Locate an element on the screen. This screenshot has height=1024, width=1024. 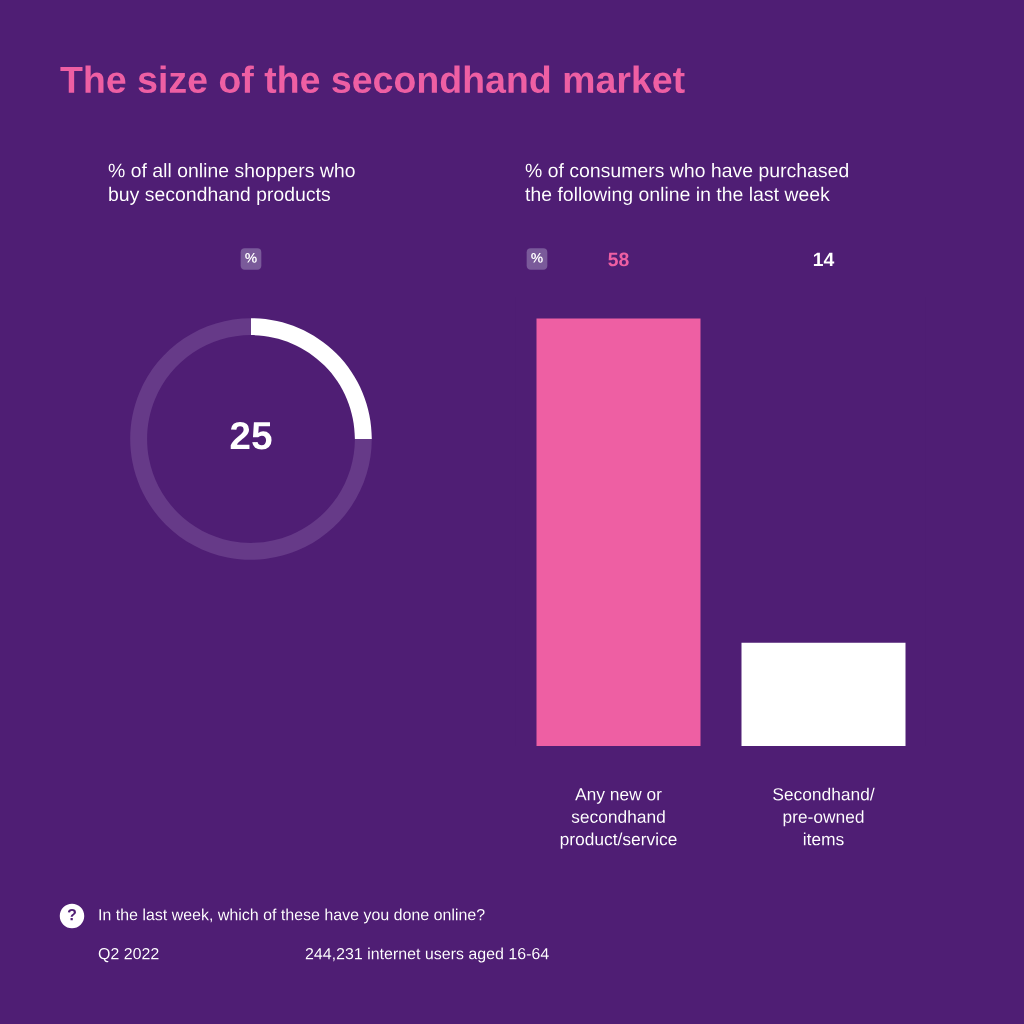
chart-title: % of all online shoppers who buy secondhand products is located at coordinates (231, 184).